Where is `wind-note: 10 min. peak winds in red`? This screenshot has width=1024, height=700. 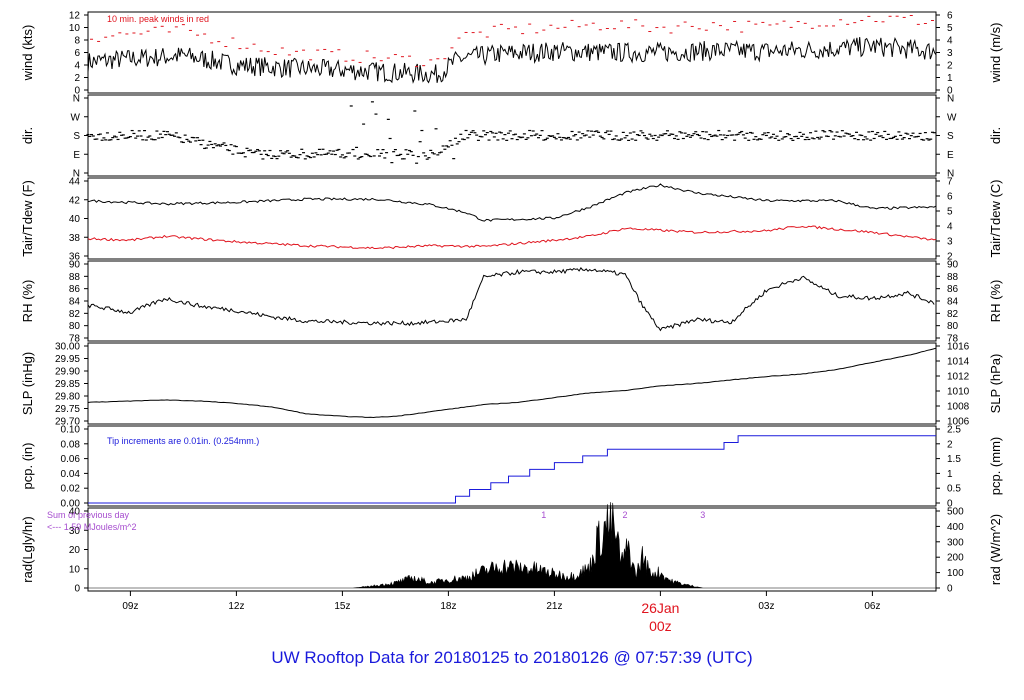 wind-note: 10 min. peak winds in red is located at coordinates (158, 19).